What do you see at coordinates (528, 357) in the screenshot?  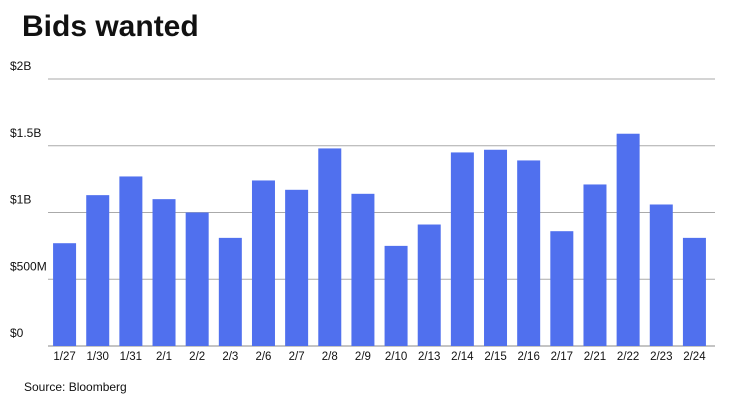 I see `x-tick-label: 2/16` at bounding box center [528, 357].